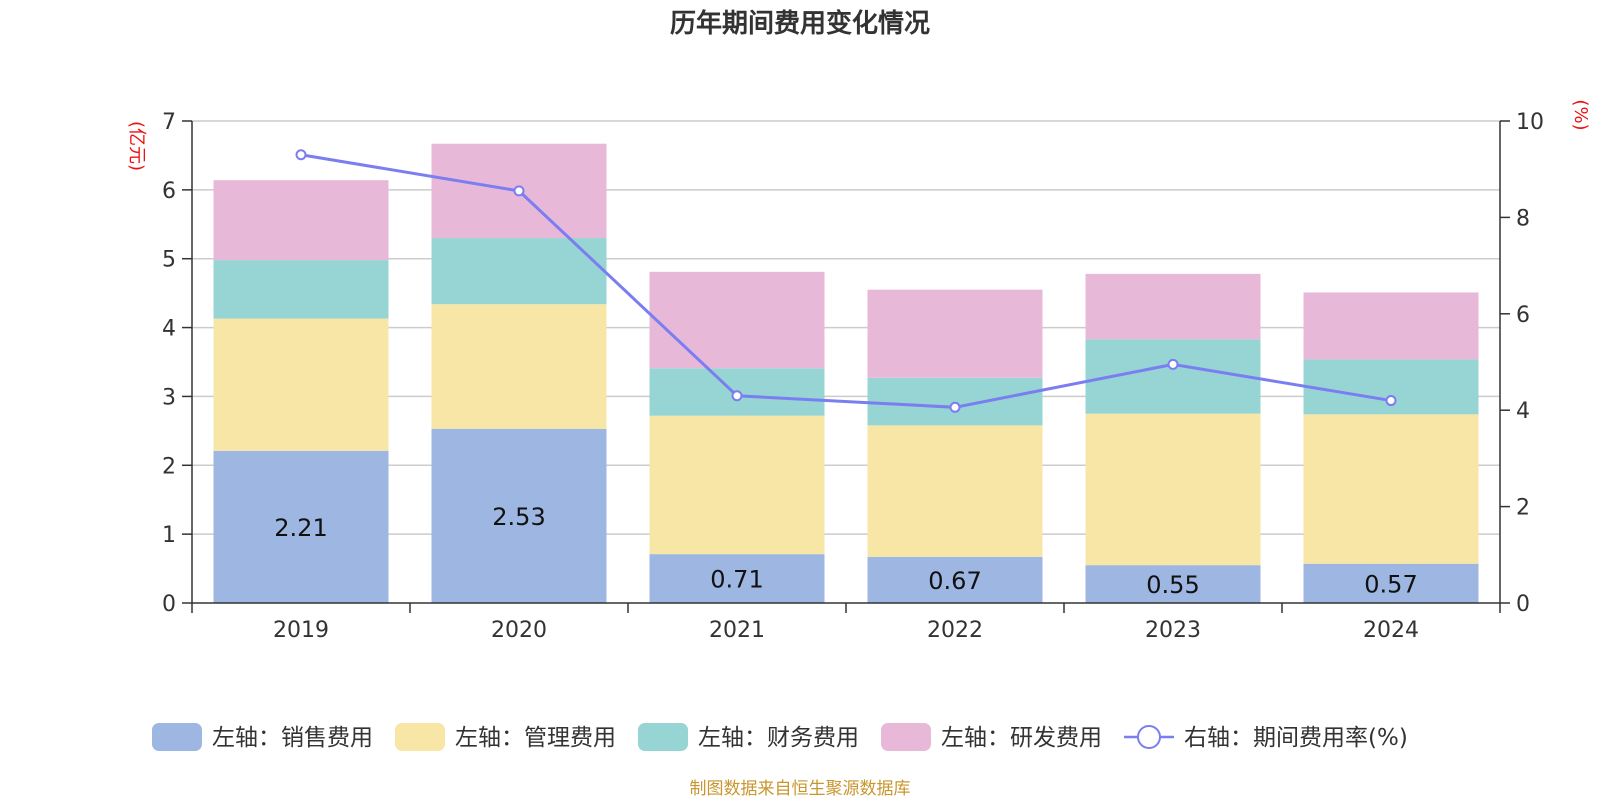 The image size is (1600, 800). I want to click on x-axis-tick-label: 2019, so click(301, 630).